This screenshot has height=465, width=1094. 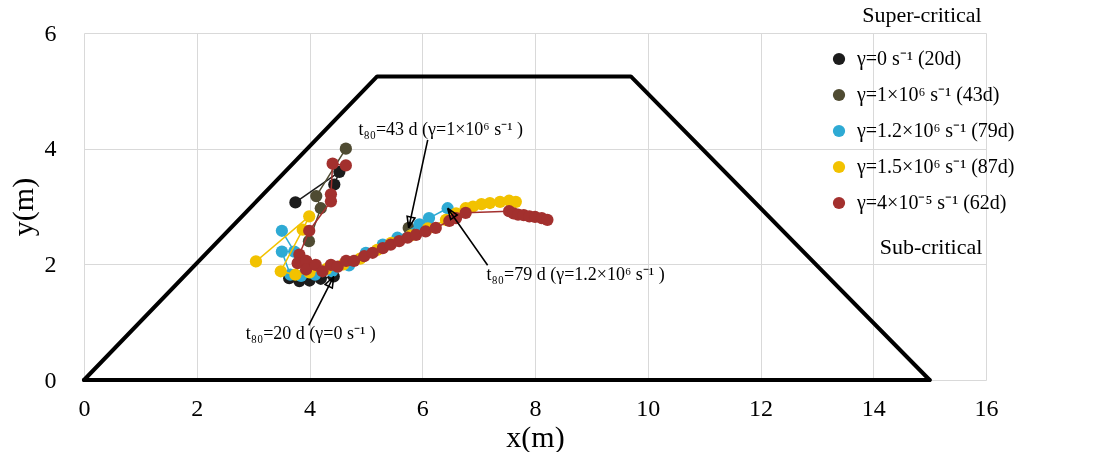 What do you see at coordinates (50, 263) in the screenshot?
I see `y-tick-label: 2` at bounding box center [50, 263].